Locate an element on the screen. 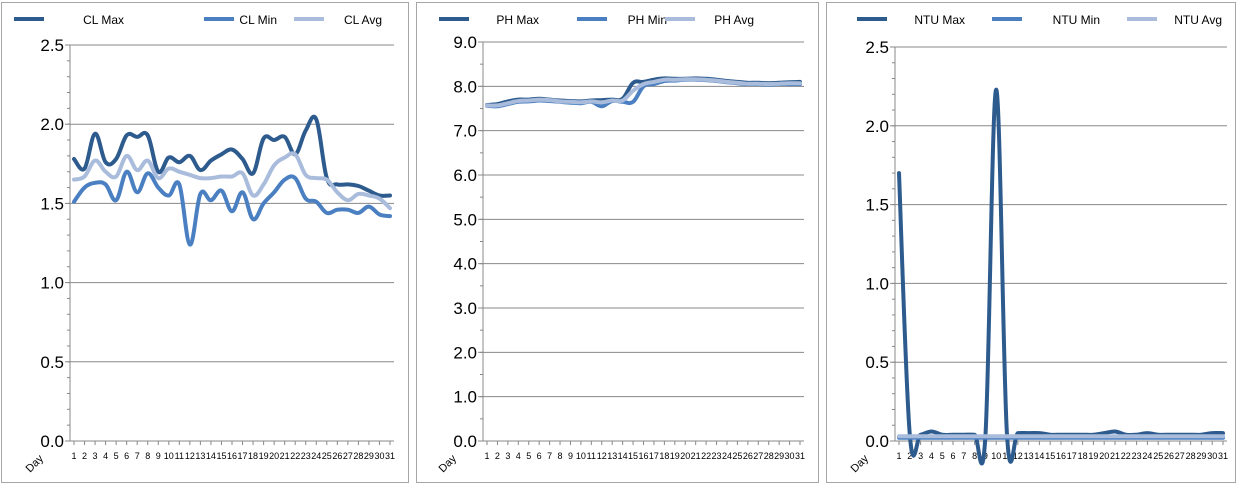 The height and width of the screenshot is (485, 1238). ntu-x-tick-label: 27 is located at coordinates (1180, 456).